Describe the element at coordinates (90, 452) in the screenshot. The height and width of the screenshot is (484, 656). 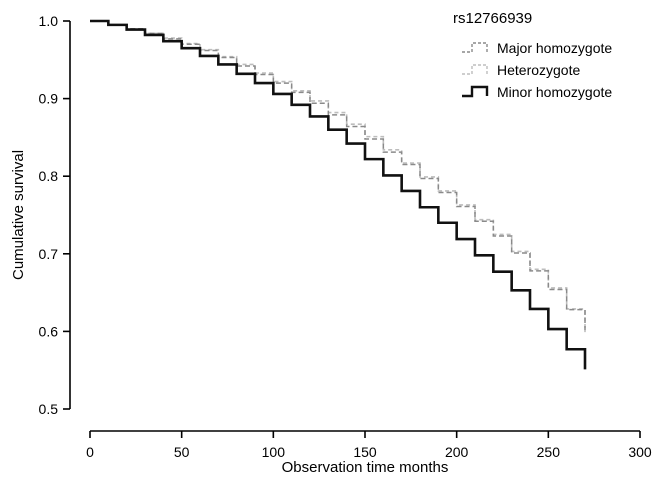
I see `x-tick-label: 0` at that location.